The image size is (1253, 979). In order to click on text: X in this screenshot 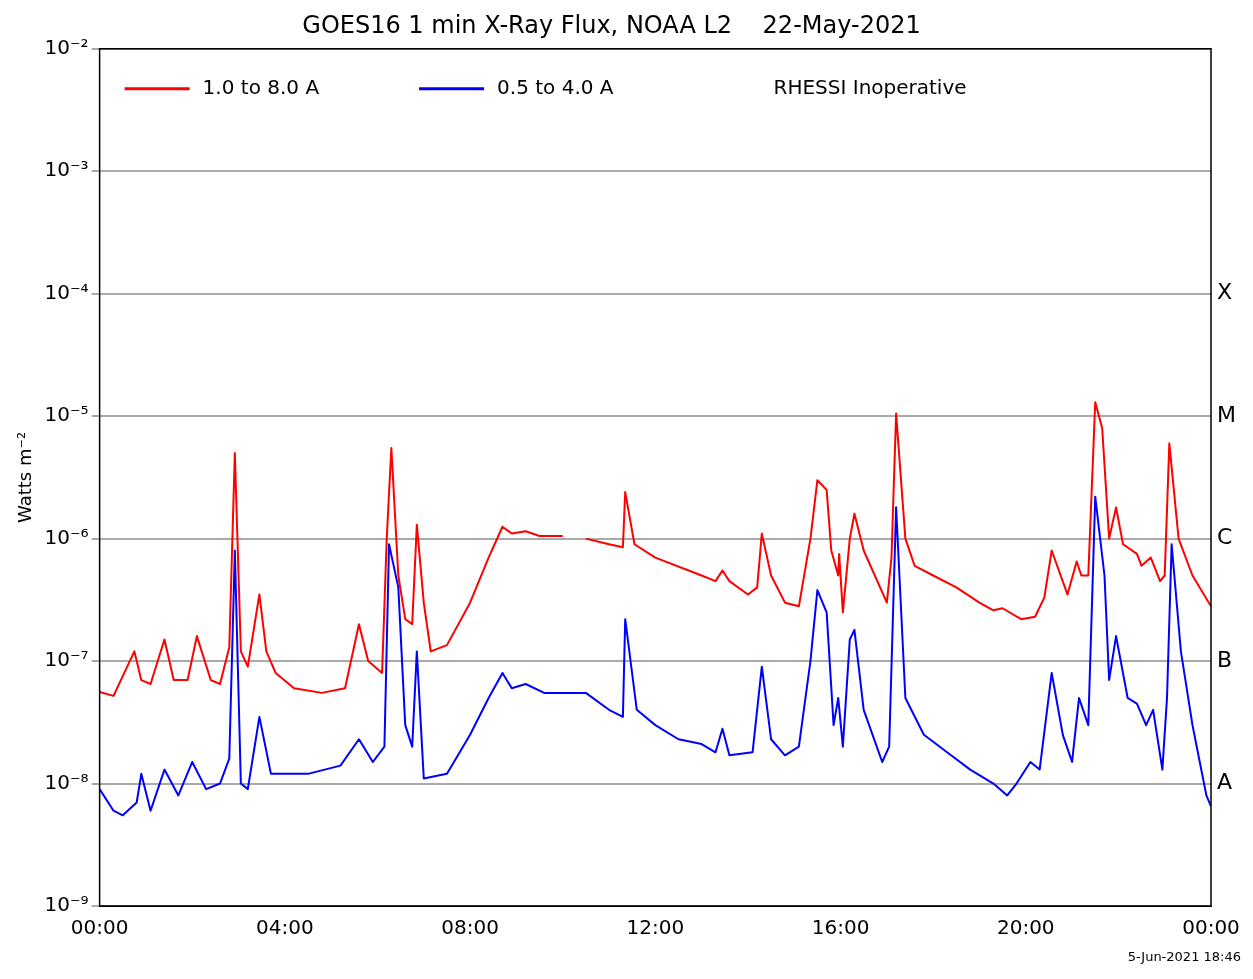, I will do `click(1225, 292)`.